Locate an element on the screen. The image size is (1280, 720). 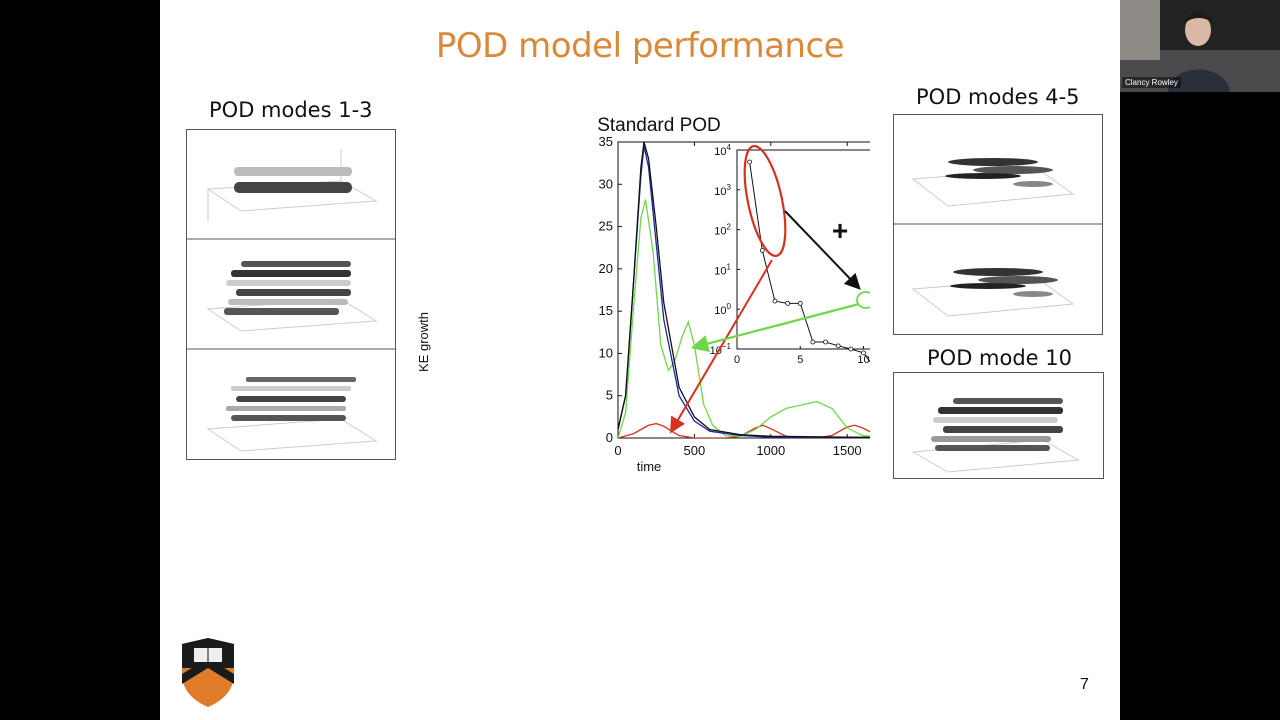
series-line-black is located at coordinates (744, 290).